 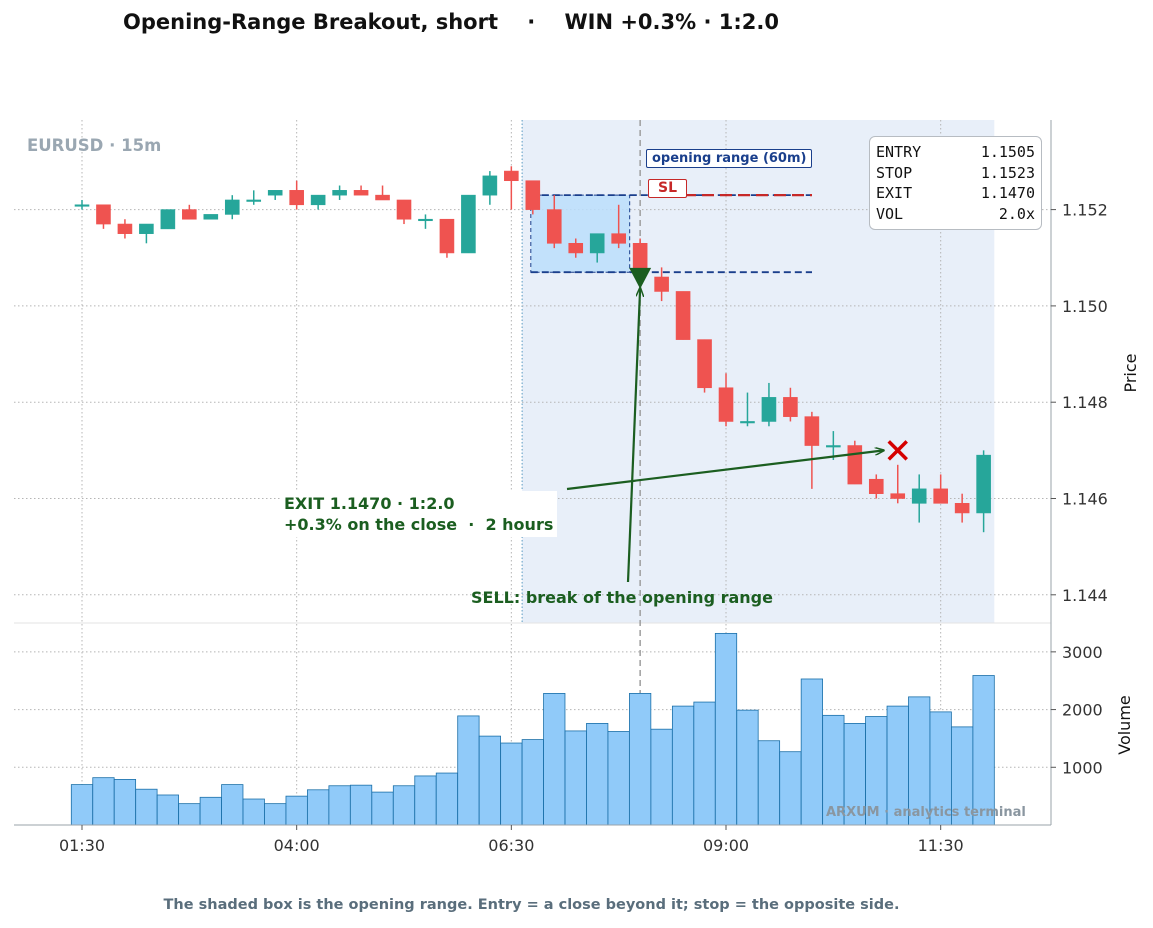 What do you see at coordinates (899, 152) in the screenshot?
I see `stats-key: ENTRY` at bounding box center [899, 152].